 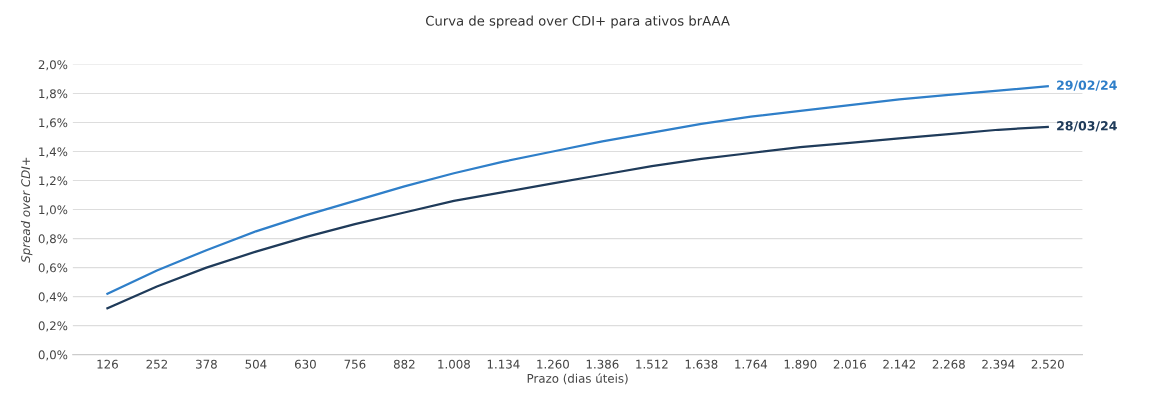 What do you see at coordinates (553, 364) in the screenshot?
I see `x-tick-label: 1.260` at bounding box center [553, 364].